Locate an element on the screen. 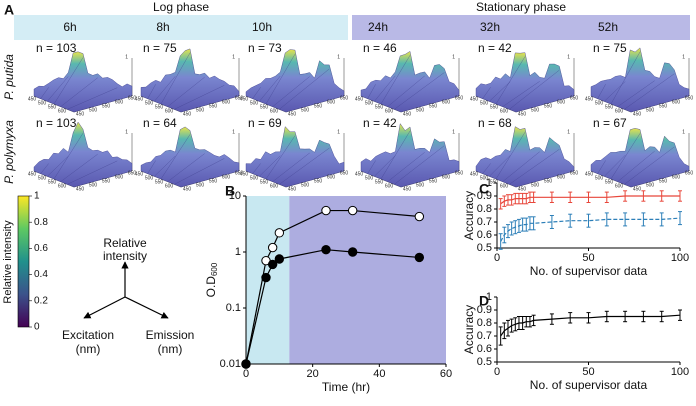  axis-key-label: Emission is located at coordinates (170, 335).